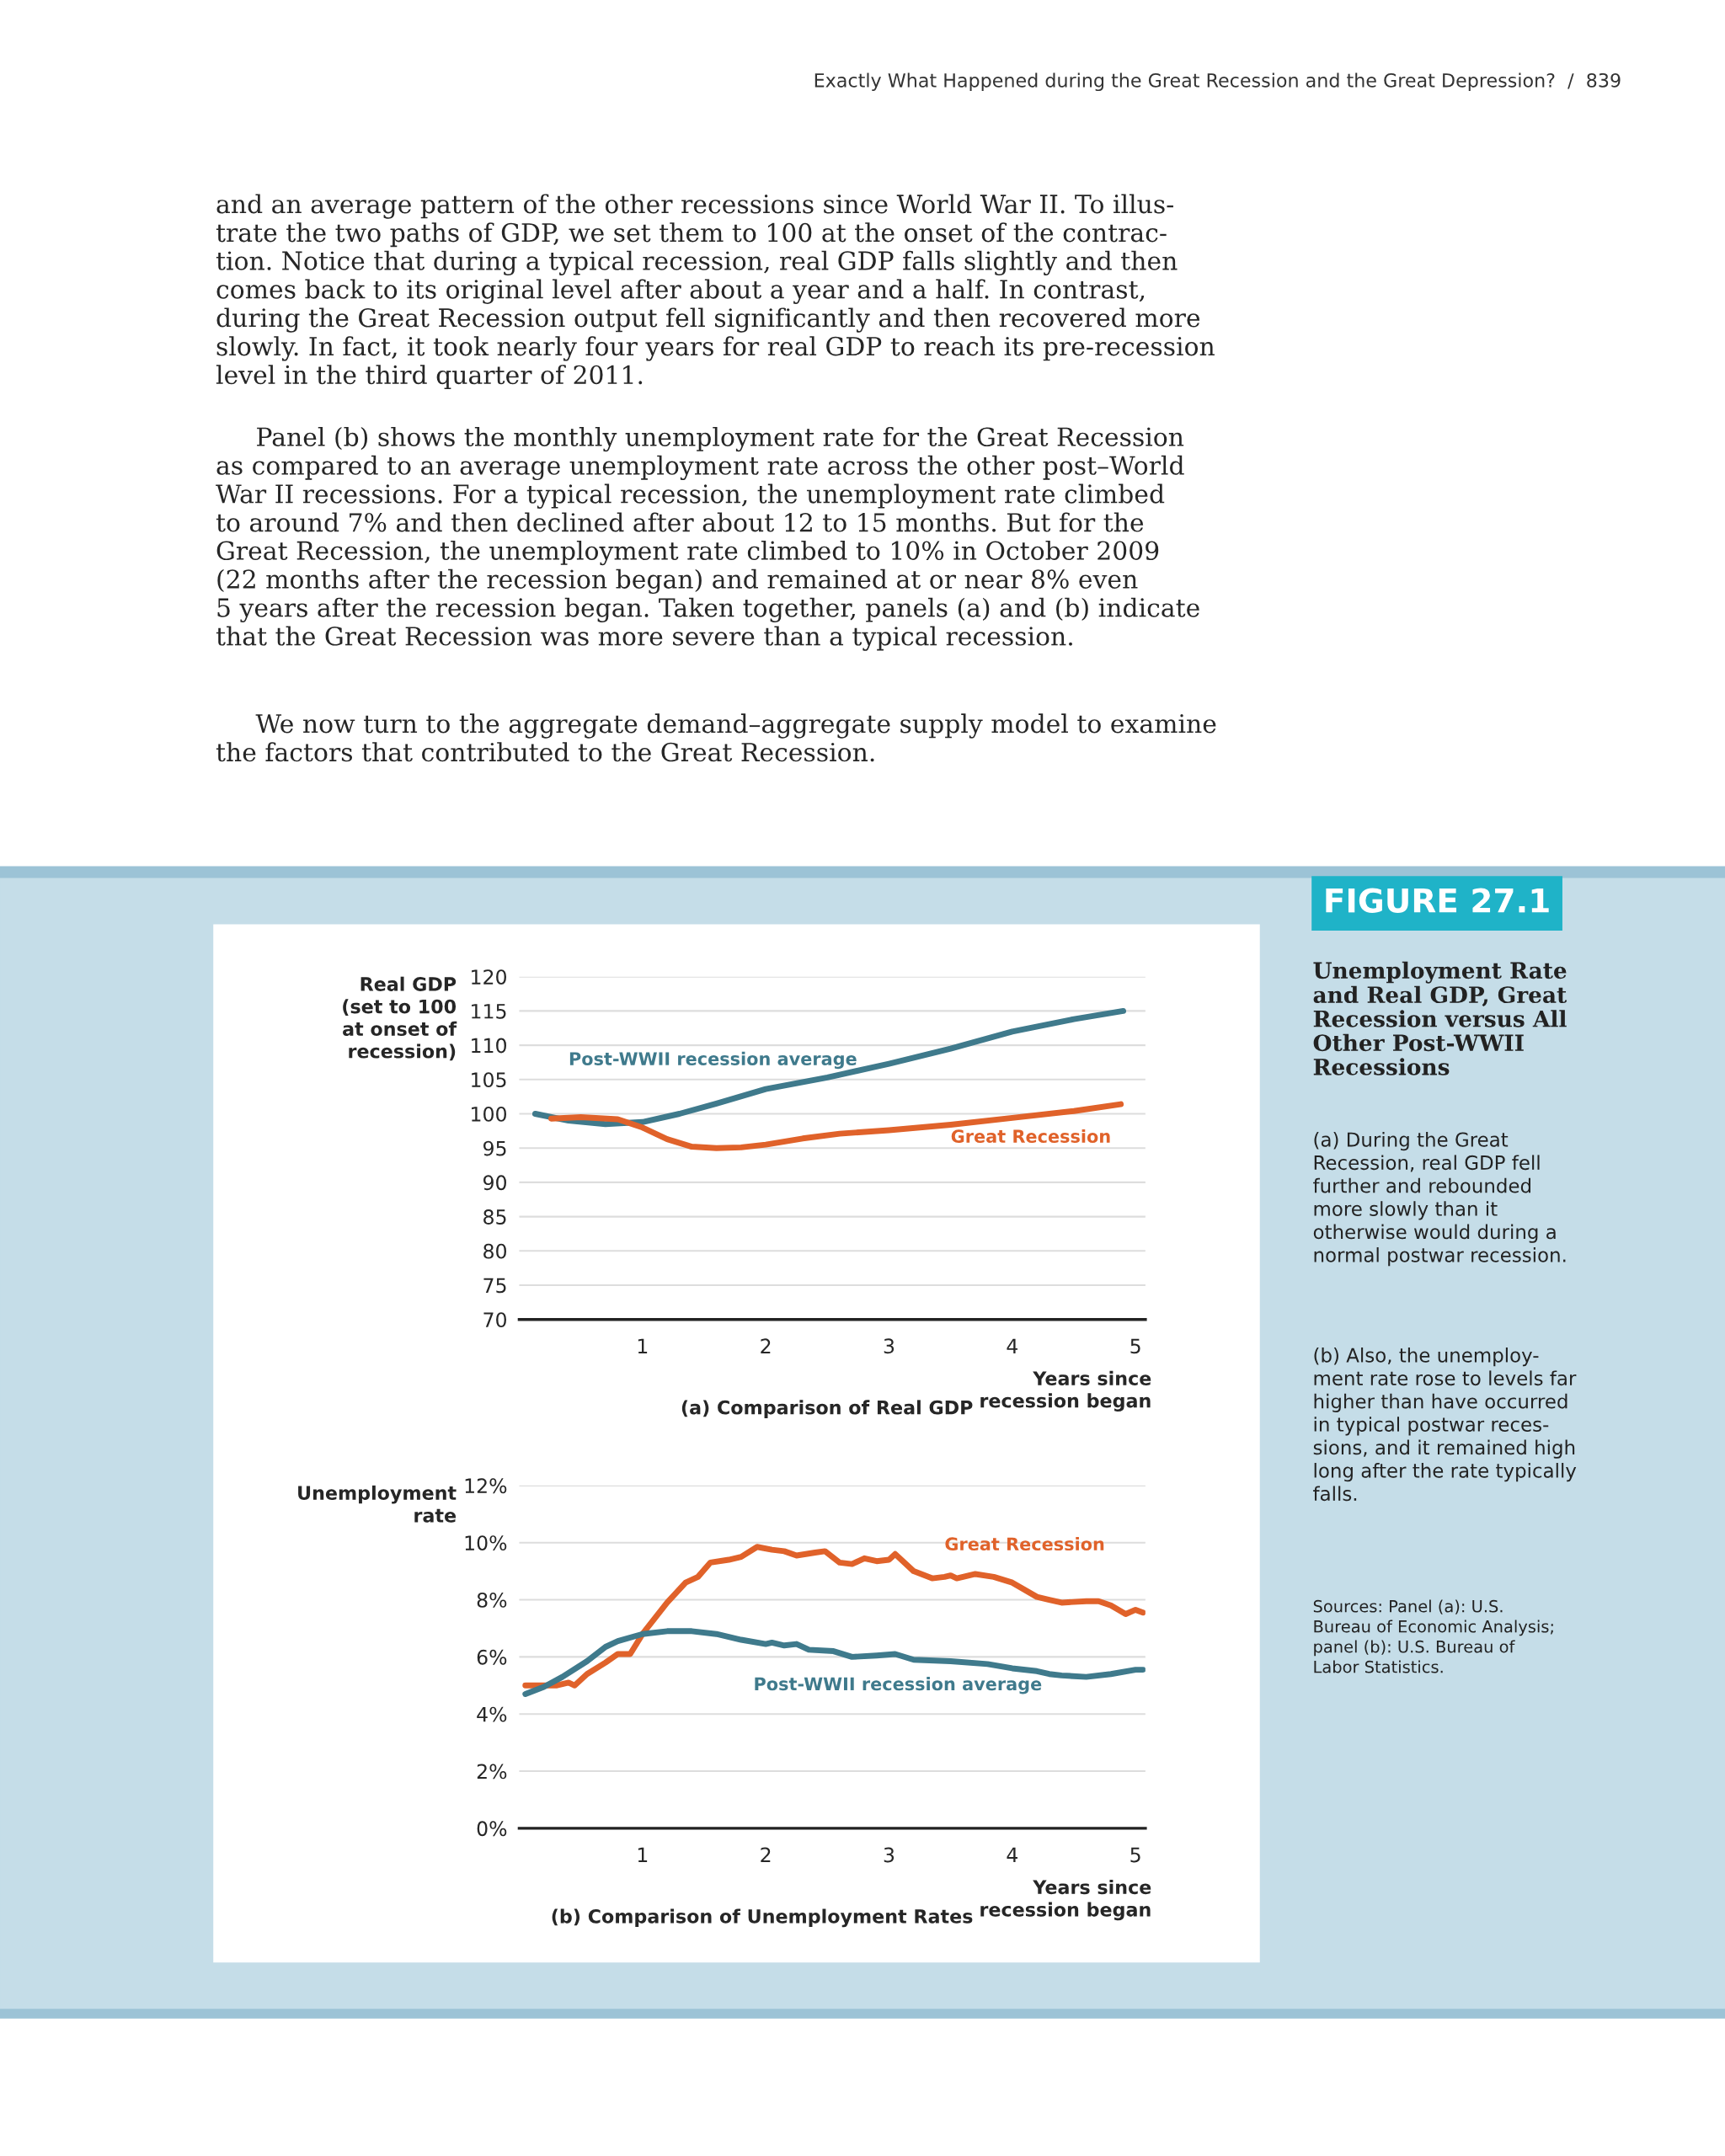 This screenshot has height=2156, width=1725. Describe the element at coordinates (494, 1148) in the screenshot. I see `y-tick-label: 95` at that location.